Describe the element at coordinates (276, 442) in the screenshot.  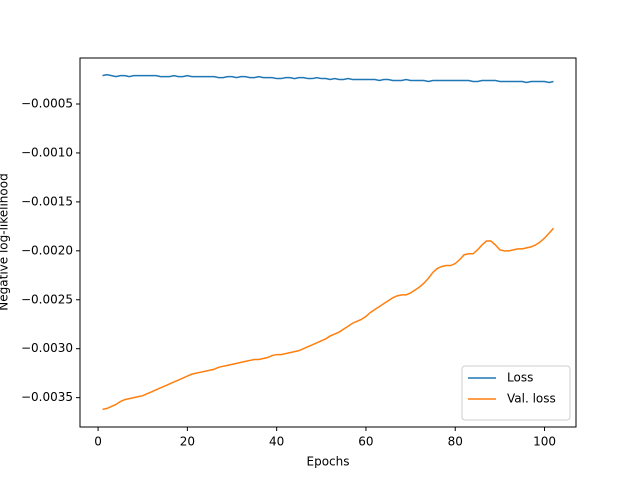
I see `x-tick-label: 40` at that location.